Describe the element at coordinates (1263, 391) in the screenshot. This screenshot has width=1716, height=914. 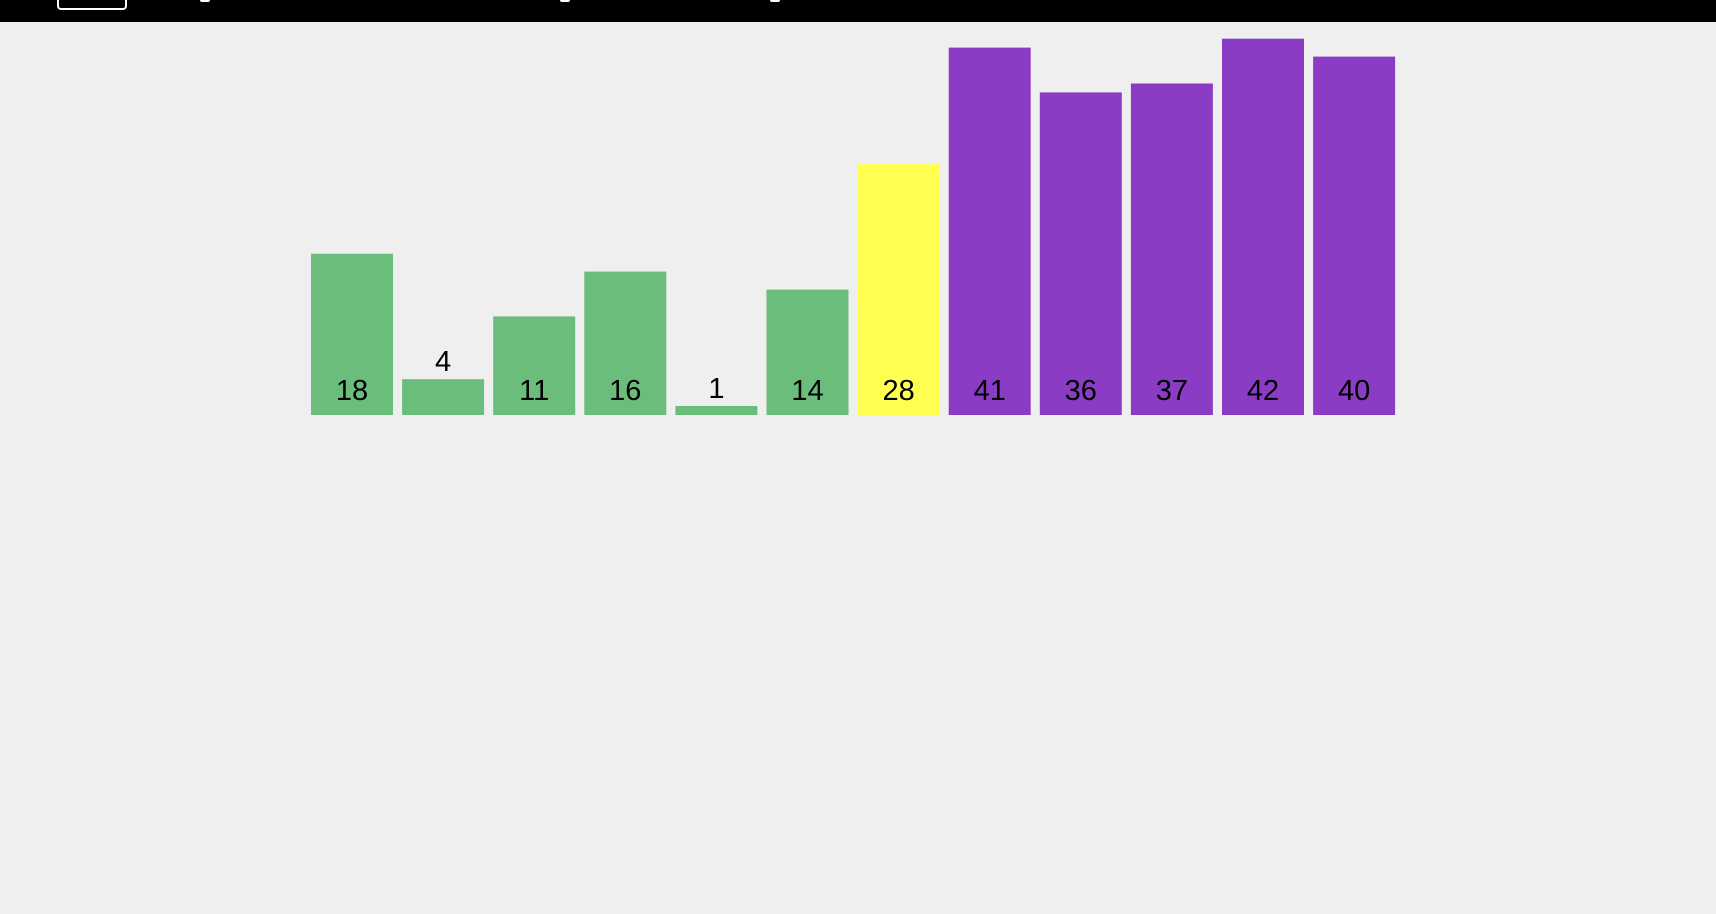
I see `bar-value-label: 42` at that location.